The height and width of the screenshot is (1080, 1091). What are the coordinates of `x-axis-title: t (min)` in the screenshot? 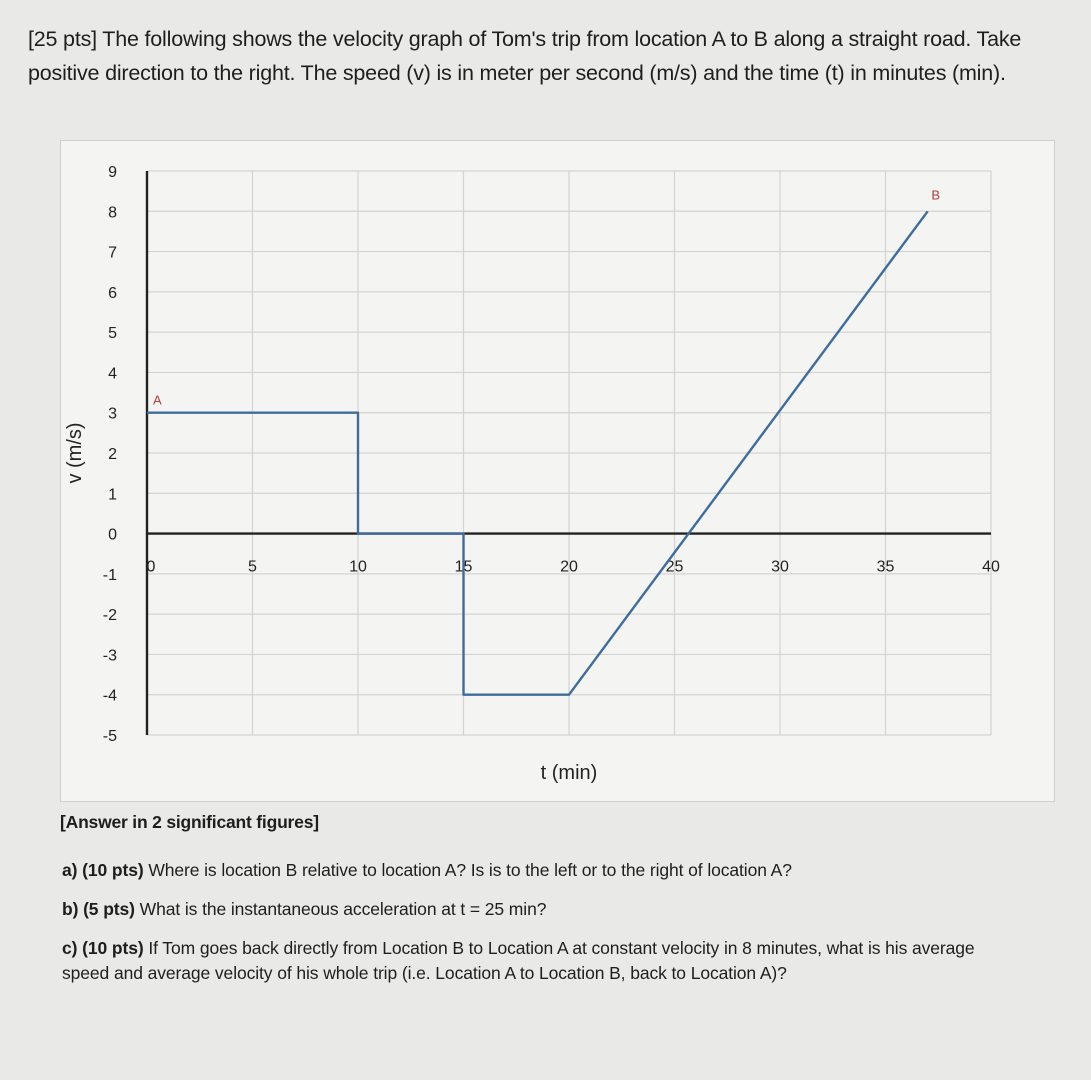 It's located at (569, 773).